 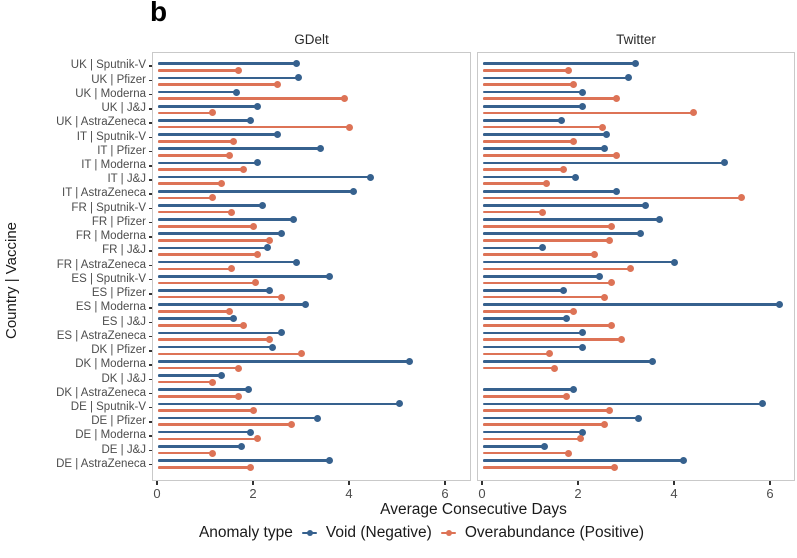 What do you see at coordinates (636, 39) in the screenshot?
I see `facet-title-twitter: Twitter` at bounding box center [636, 39].